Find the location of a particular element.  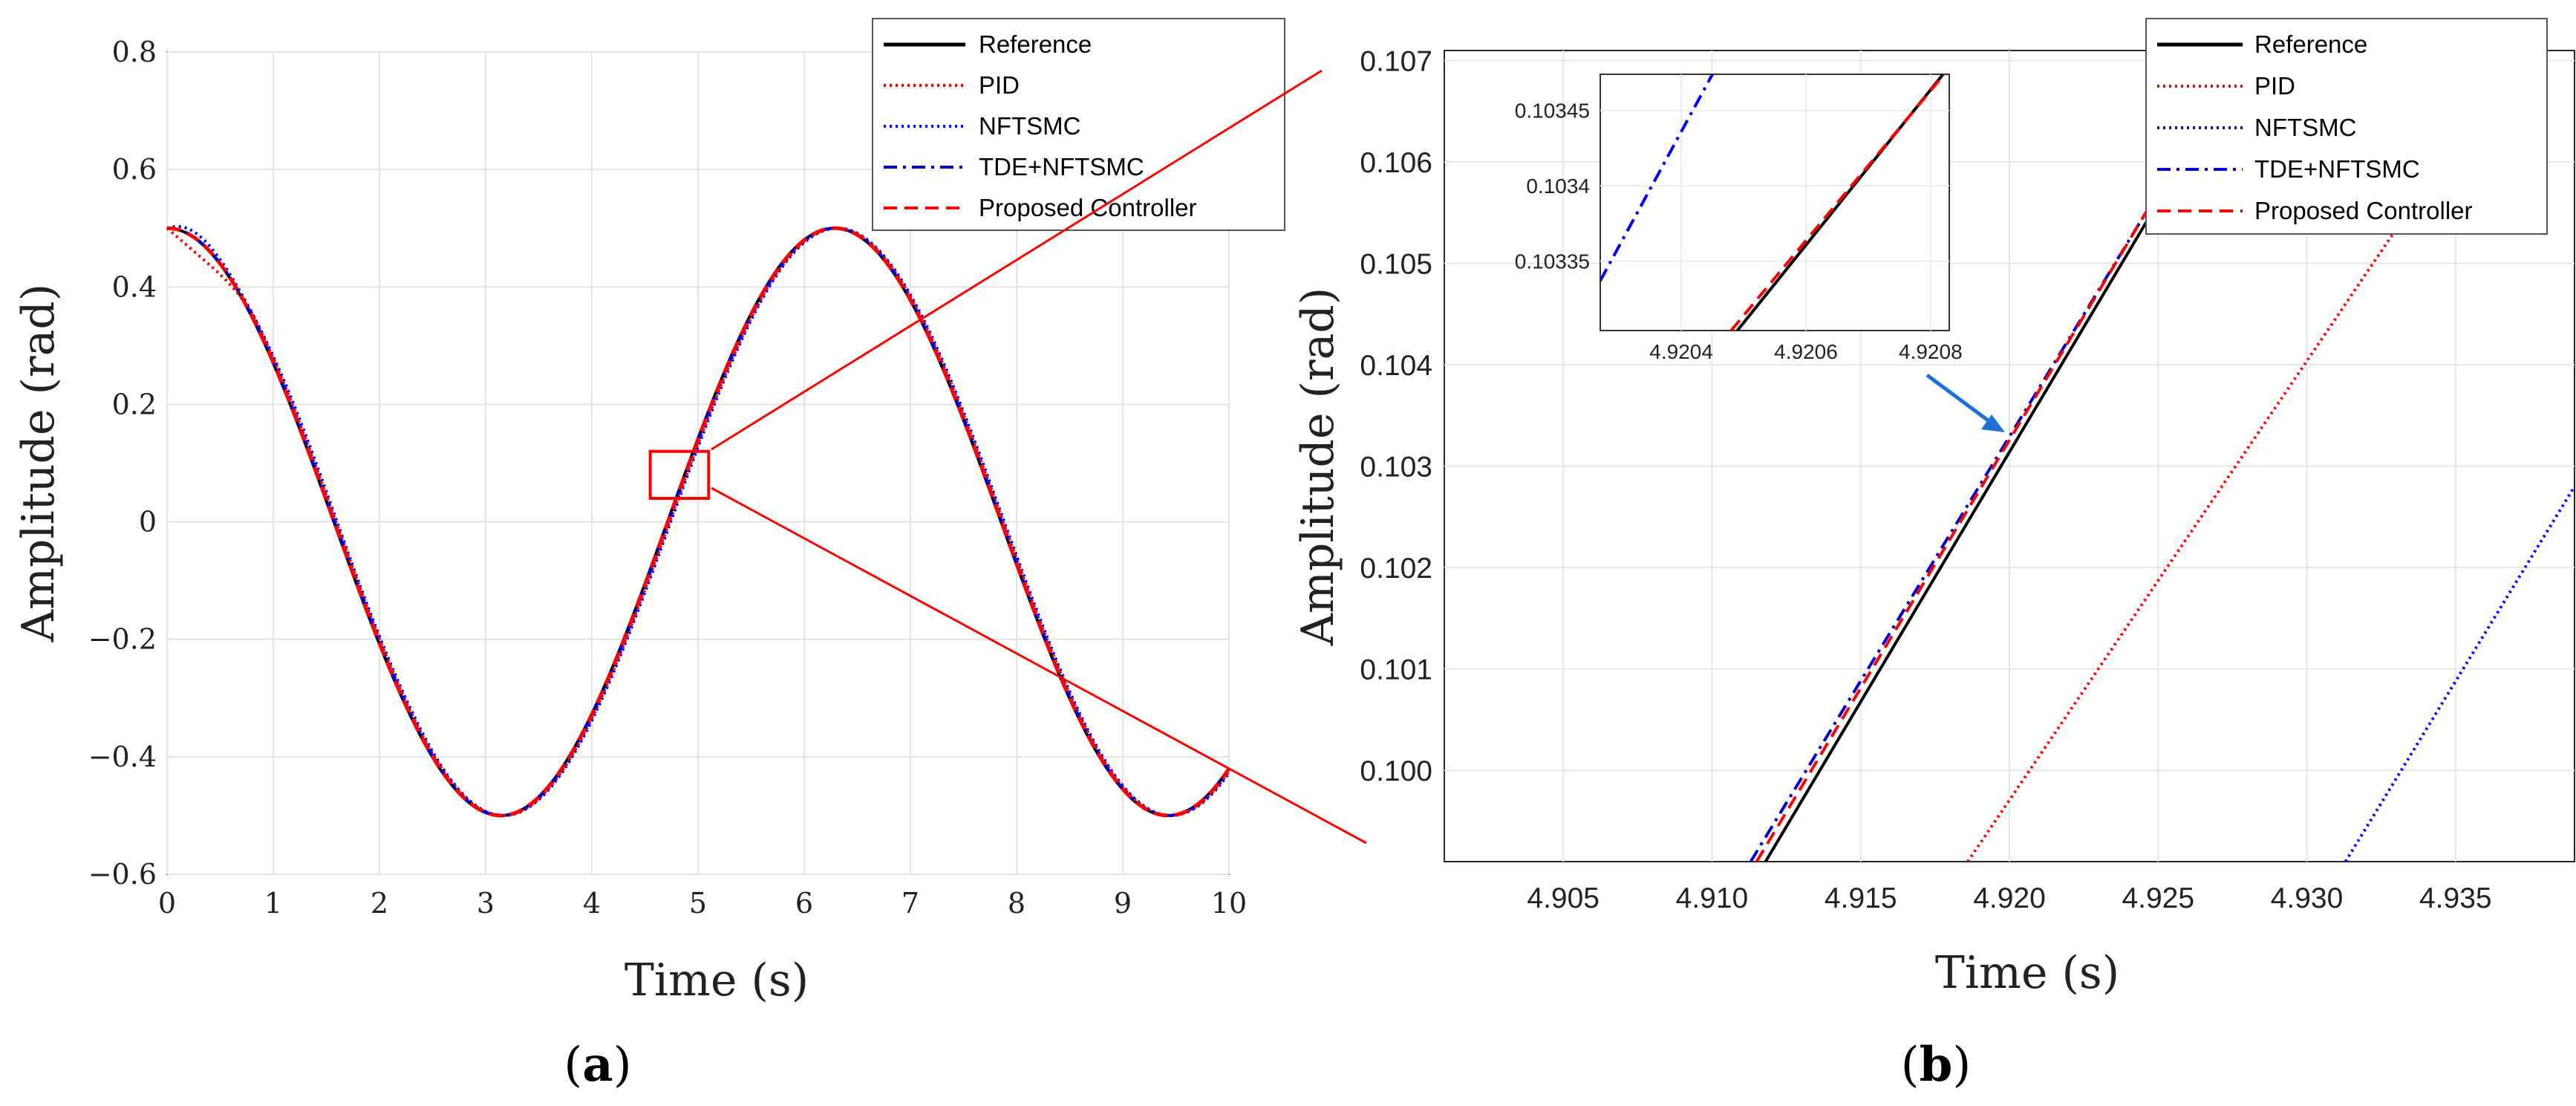

x-tick-label: 4.920 is located at coordinates (2009, 898).